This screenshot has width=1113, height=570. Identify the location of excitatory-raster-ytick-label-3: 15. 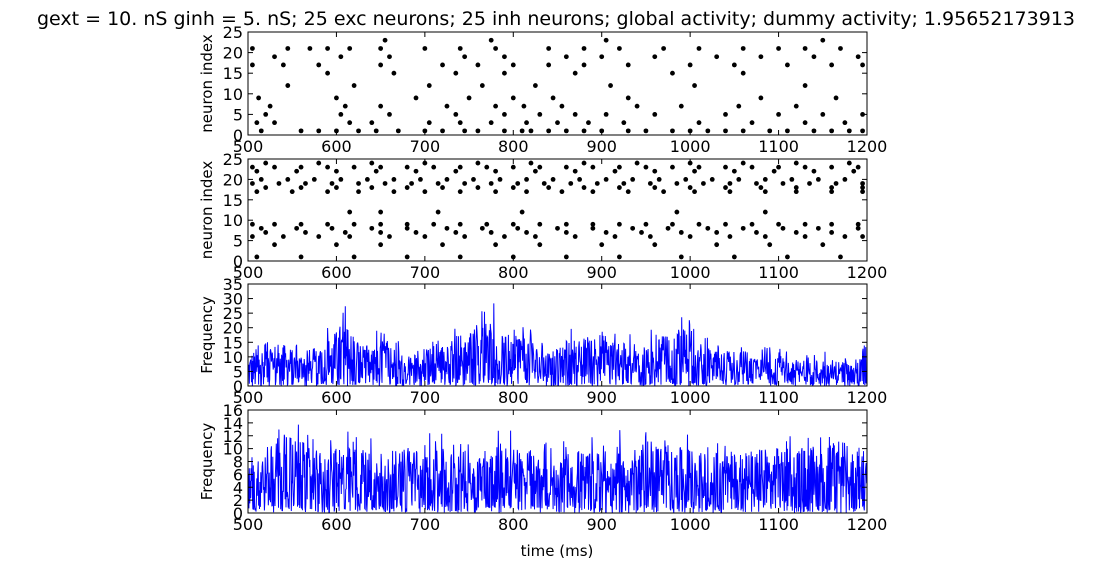
(233, 73).